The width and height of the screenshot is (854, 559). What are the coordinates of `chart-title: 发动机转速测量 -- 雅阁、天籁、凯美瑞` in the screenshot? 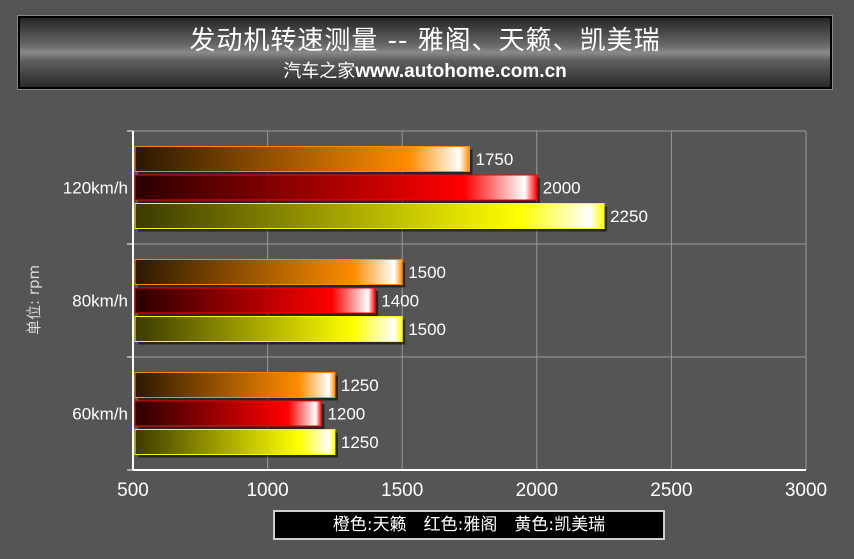 It's located at (425, 41).